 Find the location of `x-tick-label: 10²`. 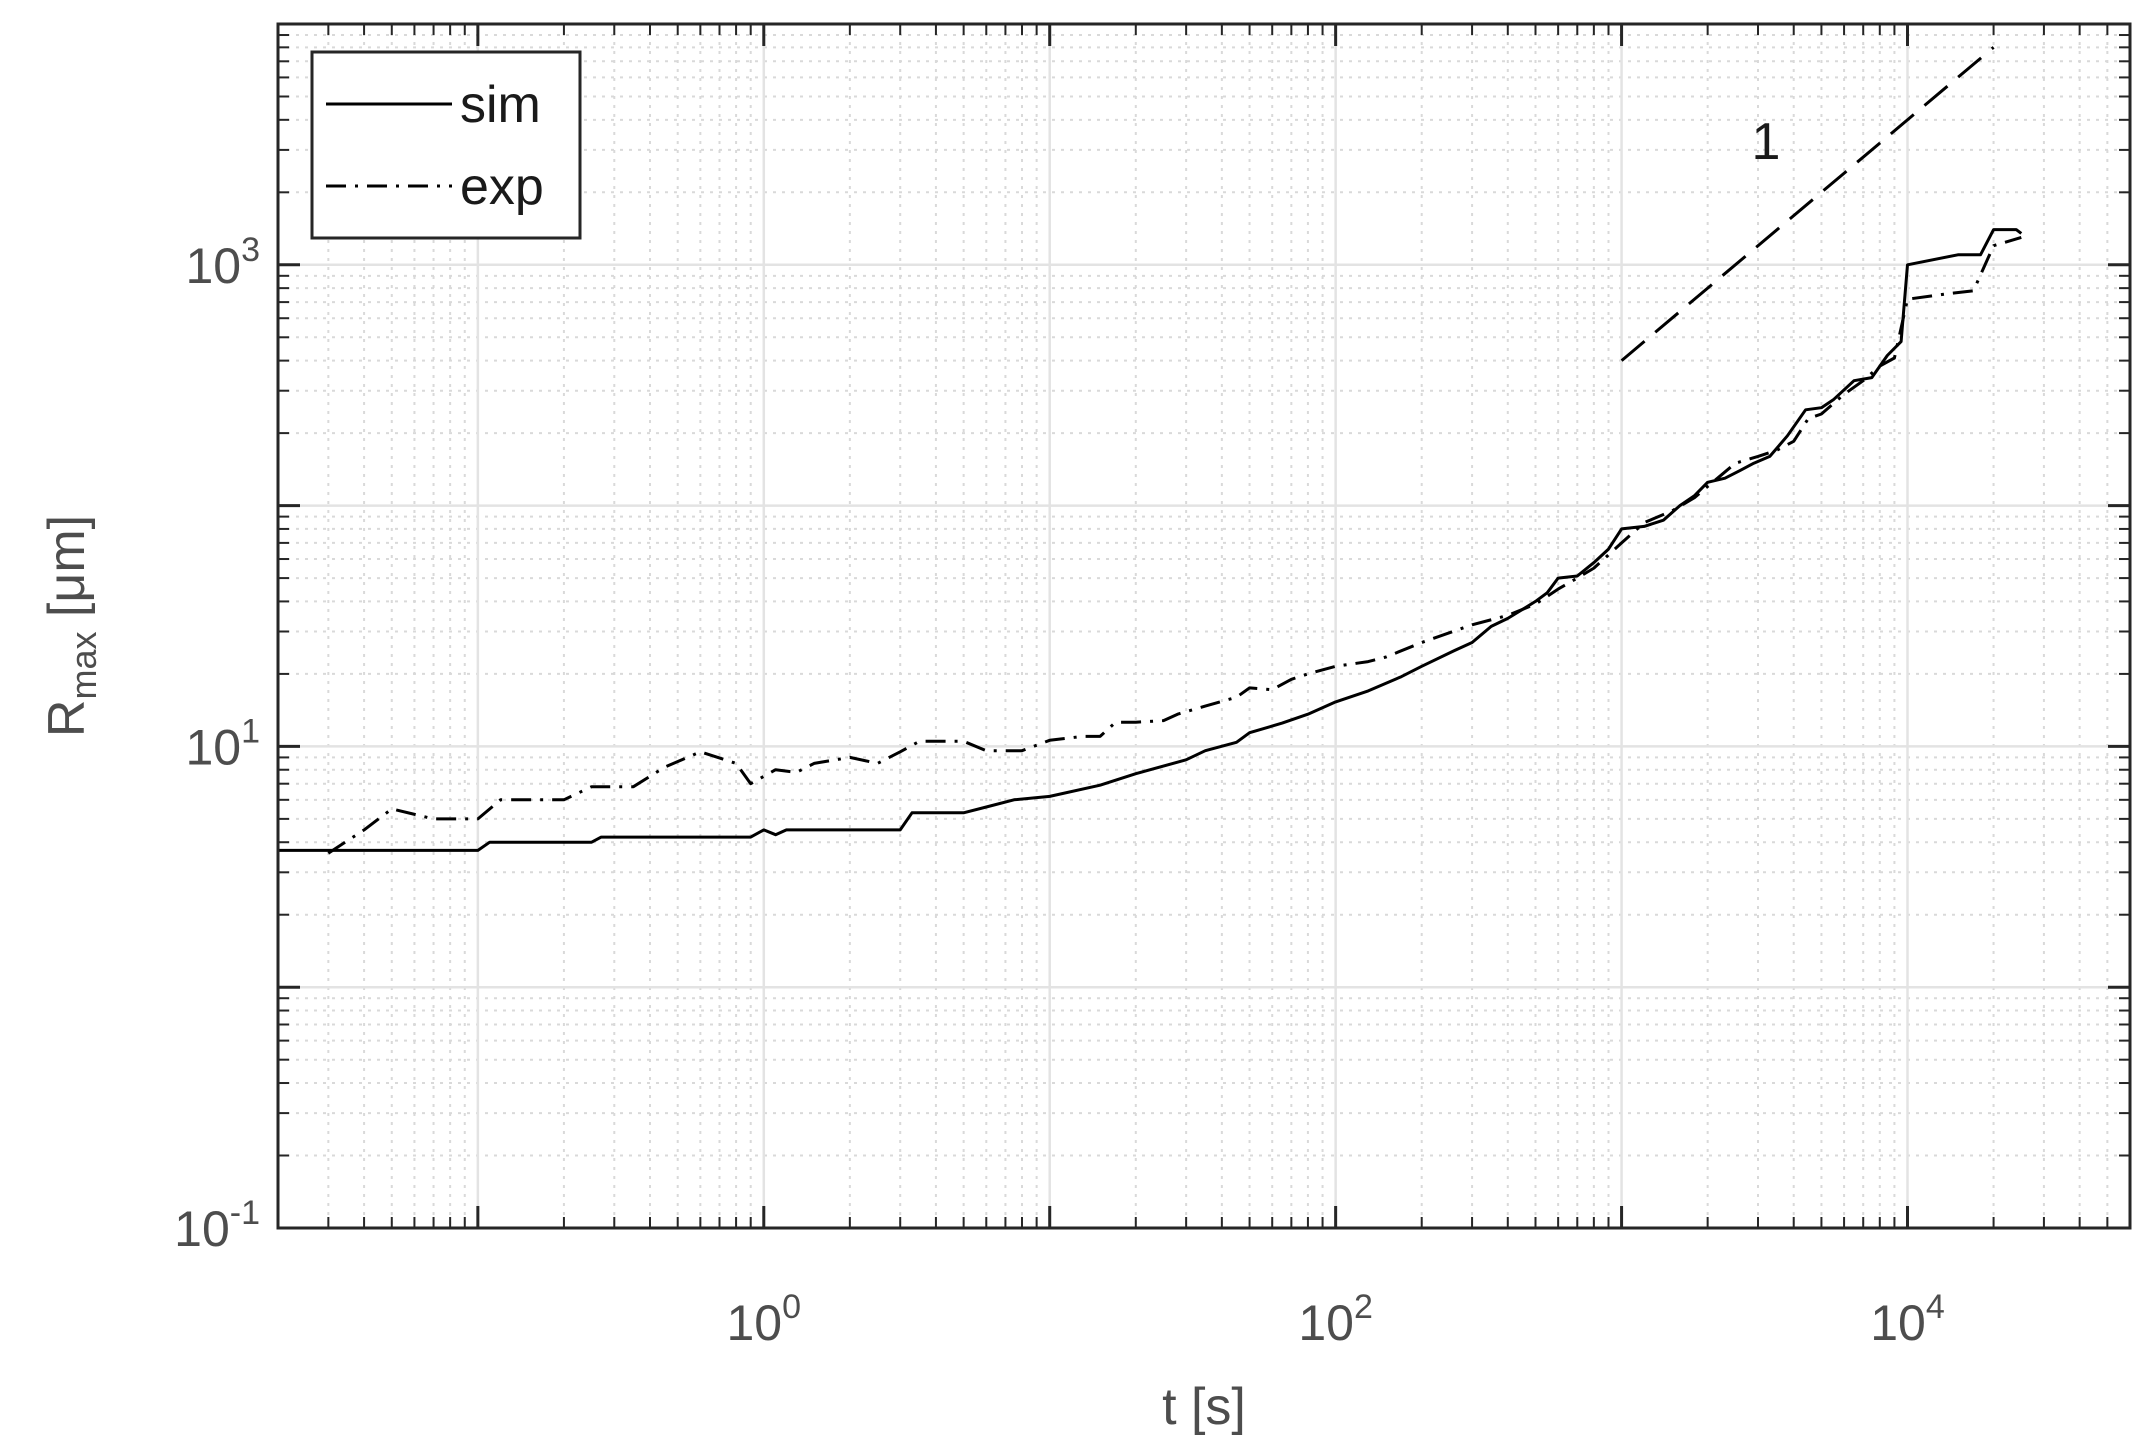

x-tick-label: 10² is located at coordinates (1335, 1319).